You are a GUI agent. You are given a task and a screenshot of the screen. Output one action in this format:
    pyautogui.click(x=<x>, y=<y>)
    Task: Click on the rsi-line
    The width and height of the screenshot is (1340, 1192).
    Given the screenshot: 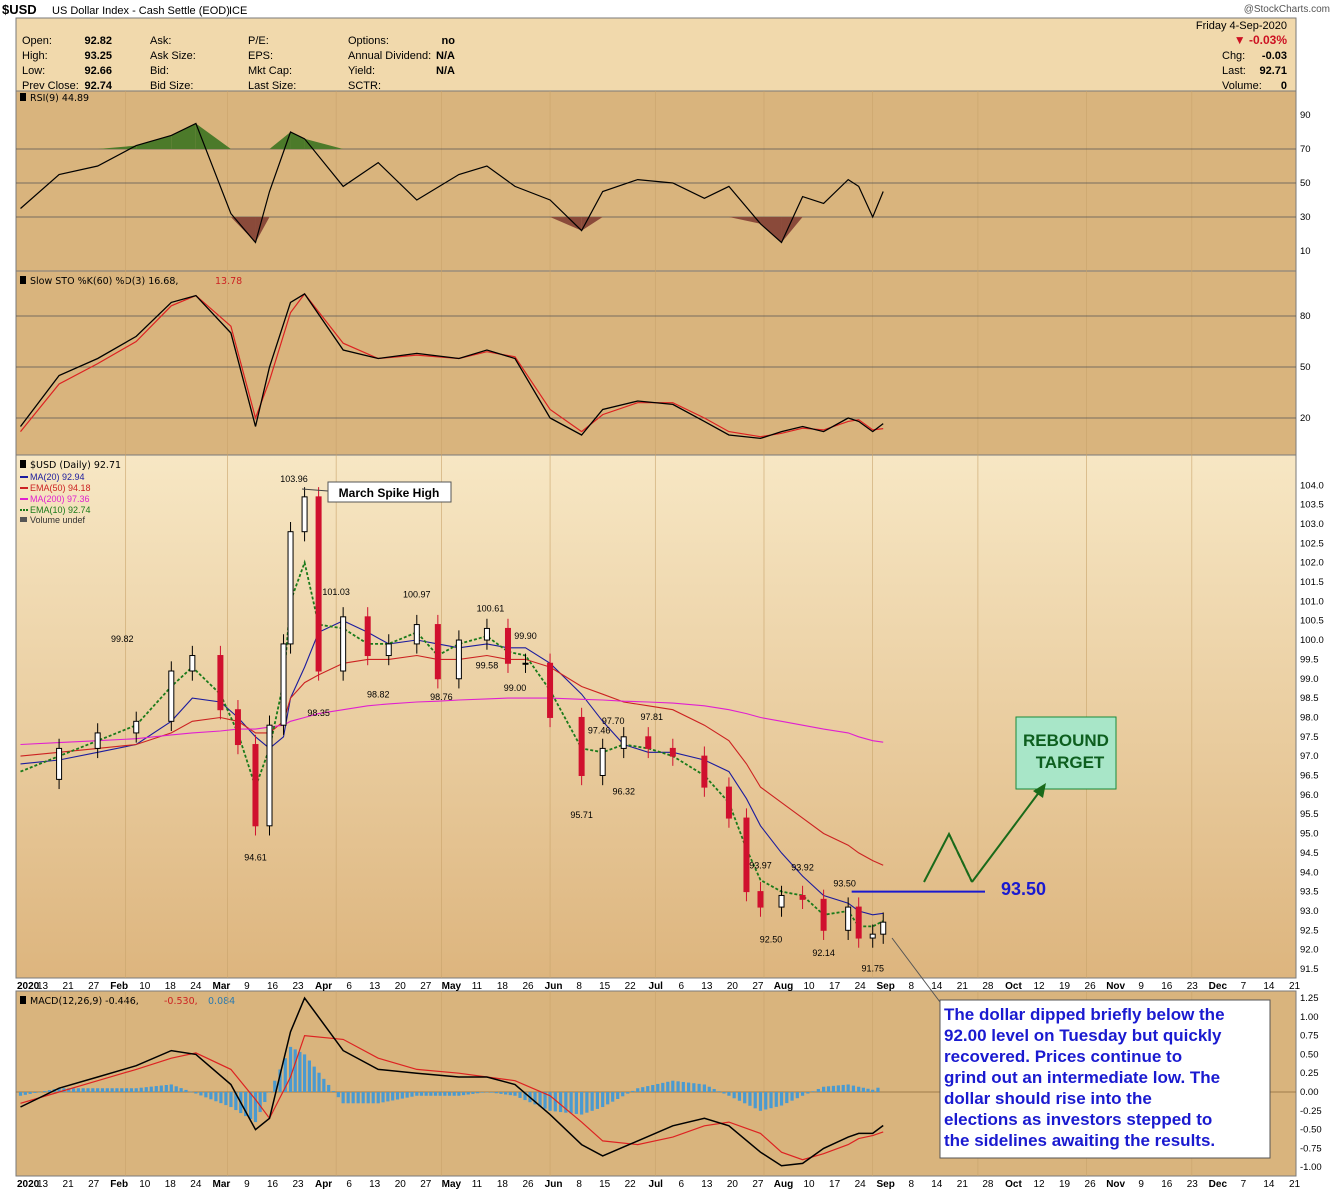 What is the action you would take?
    pyautogui.click(x=452, y=183)
    